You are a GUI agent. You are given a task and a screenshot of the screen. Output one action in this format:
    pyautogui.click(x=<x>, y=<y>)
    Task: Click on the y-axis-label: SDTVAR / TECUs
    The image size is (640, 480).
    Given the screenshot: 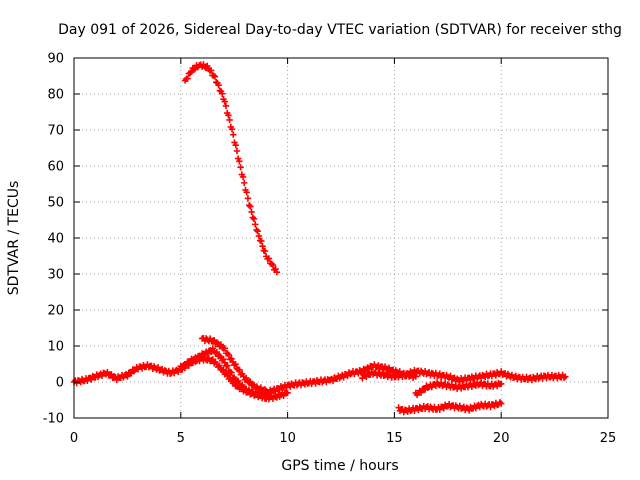 What is the action you would take?
    pyautogui.click(x=14, y=238)
    